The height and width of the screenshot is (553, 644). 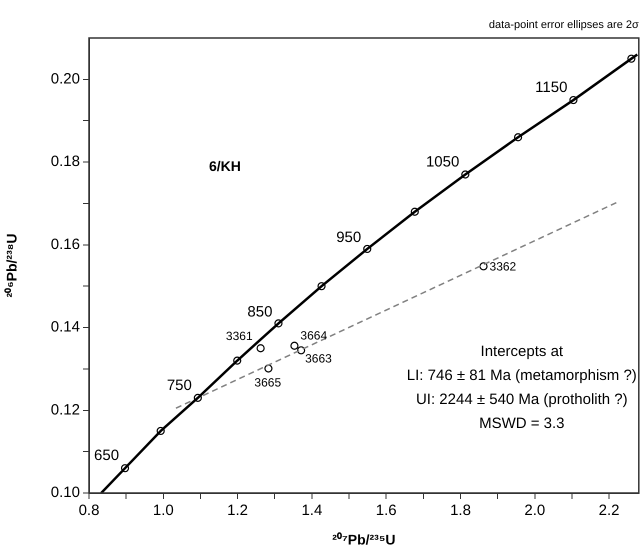 What do you see at coordinates (65, 327) in the screenshot?
I see `y-tick-label: 0.14` at bounding box center [65, 327].